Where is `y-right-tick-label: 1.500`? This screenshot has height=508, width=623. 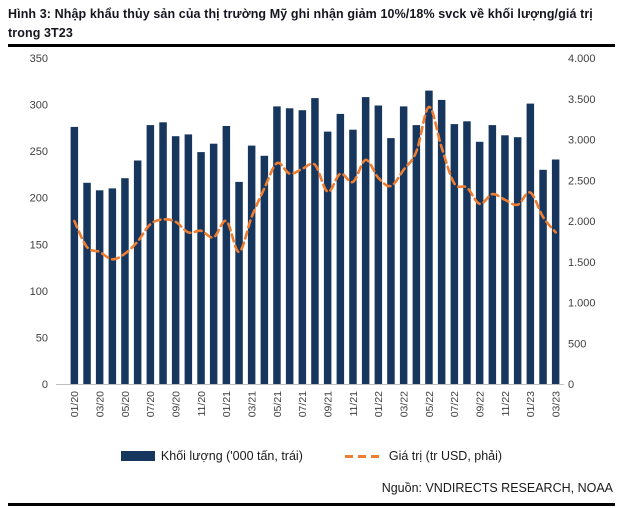
y-right-tick-label: 1.500 is located at coordinates (582, 263).